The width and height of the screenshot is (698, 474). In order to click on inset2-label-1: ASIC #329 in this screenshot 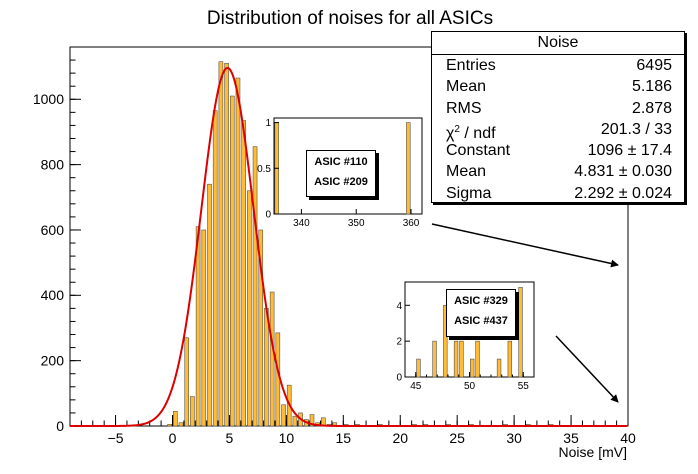, I will do `click(481, 301)`.